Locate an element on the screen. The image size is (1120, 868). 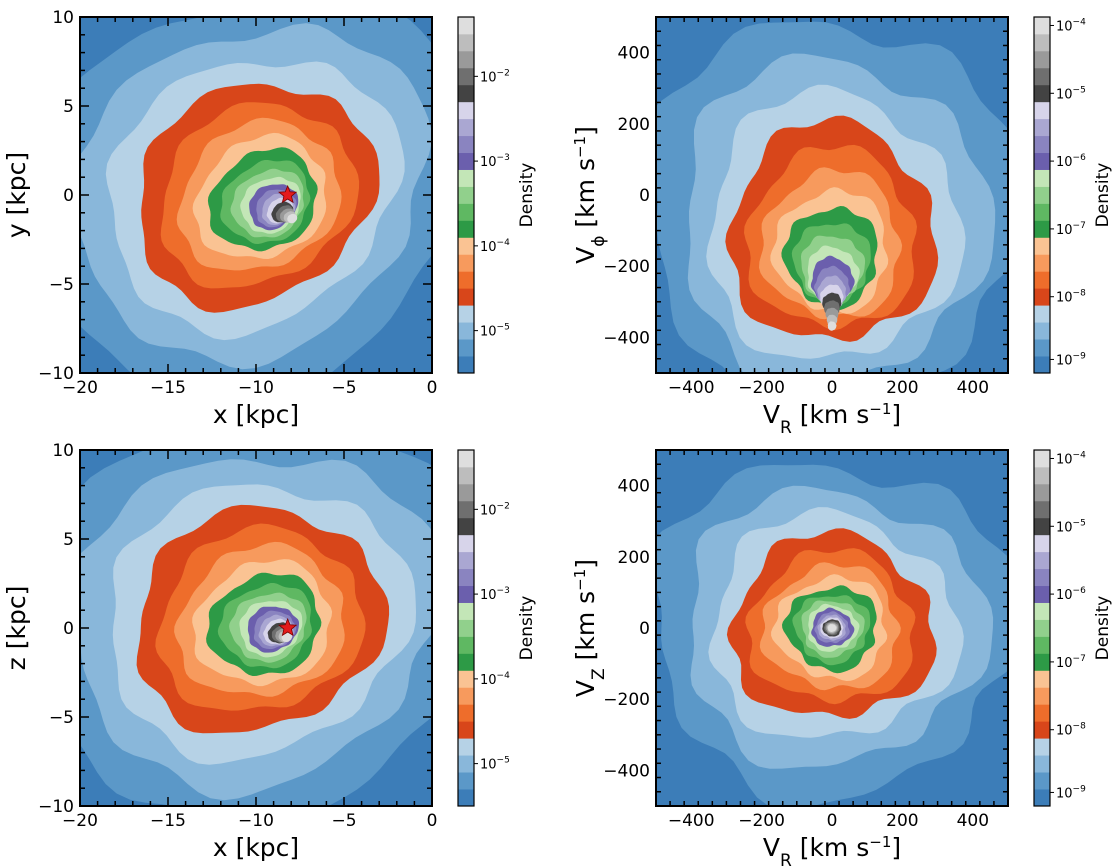
colorbar-tick-label: 10⁻⁷ is located at coordinates (1071, 662).